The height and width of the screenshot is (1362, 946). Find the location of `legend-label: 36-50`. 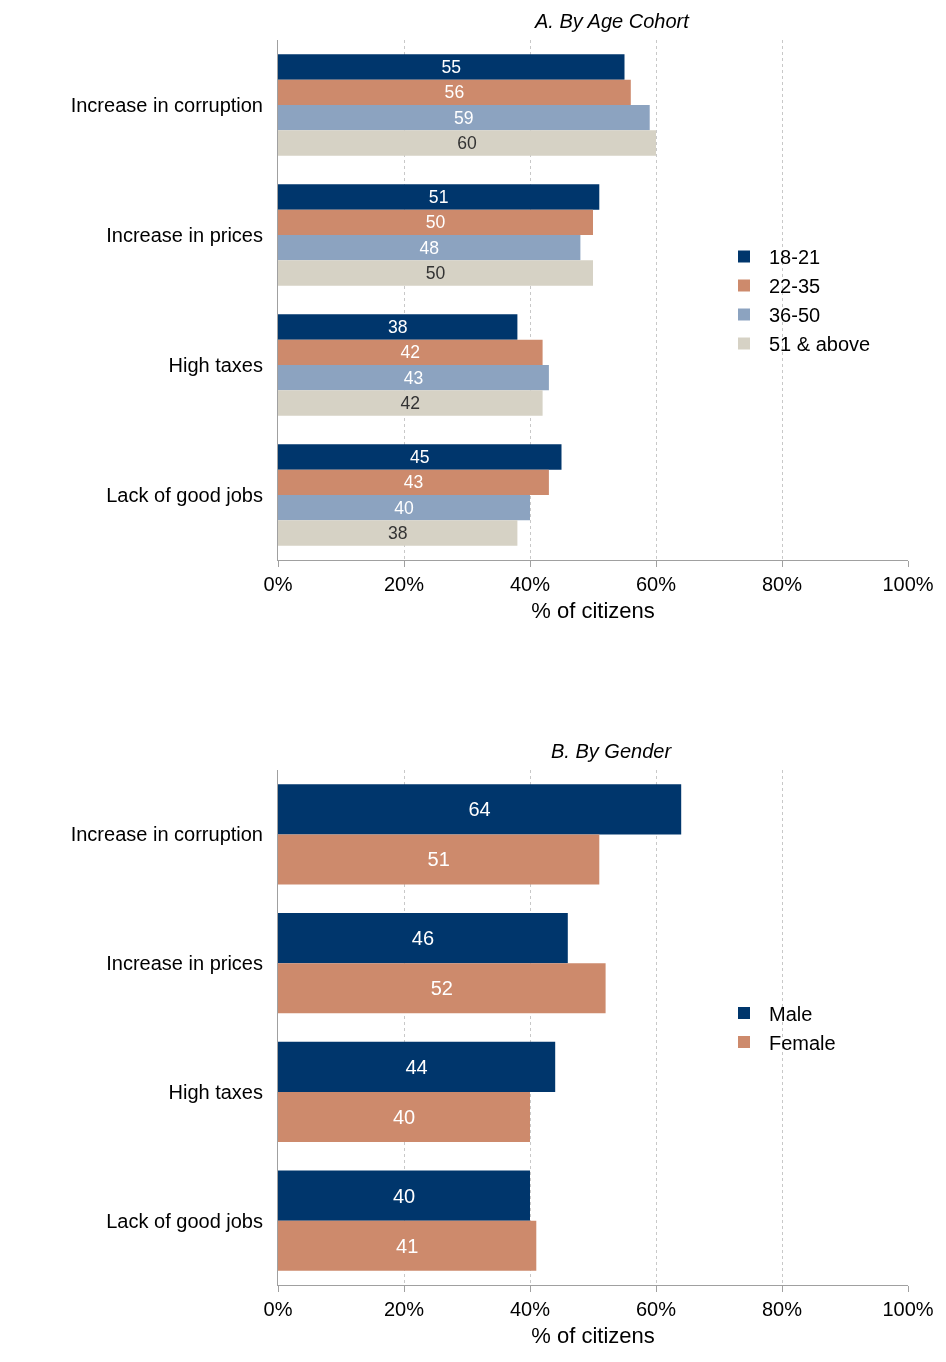

legend-label: 36-50 is located at coordinates (795, 315).